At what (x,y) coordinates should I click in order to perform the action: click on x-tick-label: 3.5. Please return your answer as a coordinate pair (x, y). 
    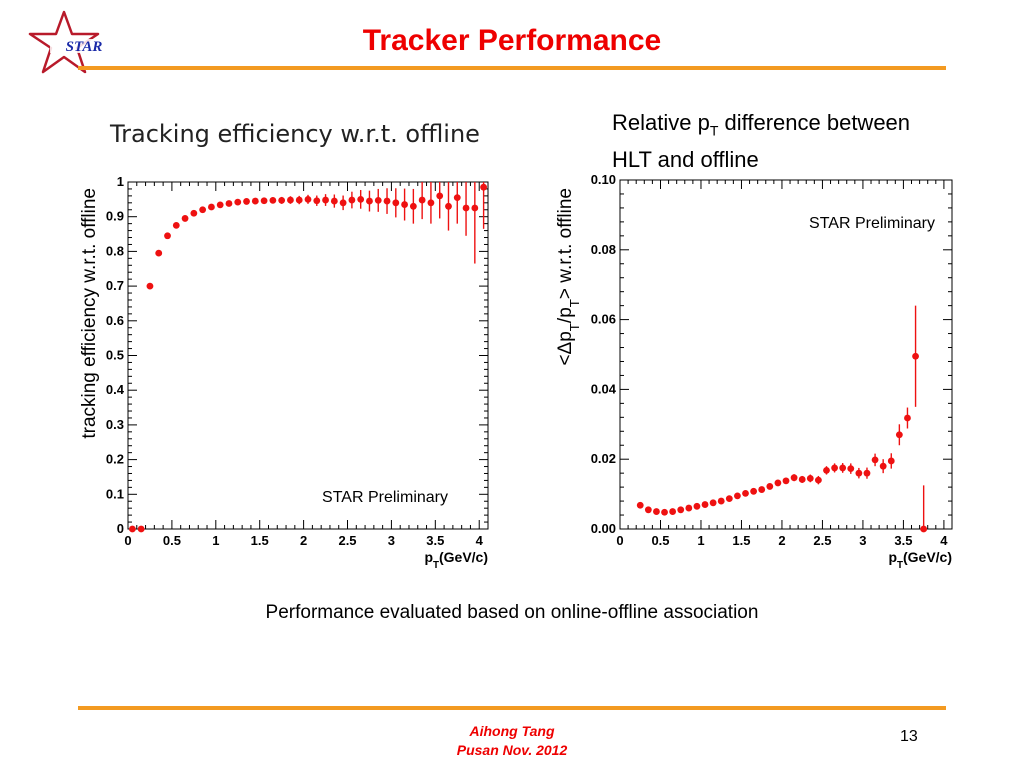
    Looking at the image, I should click on (435, 540).